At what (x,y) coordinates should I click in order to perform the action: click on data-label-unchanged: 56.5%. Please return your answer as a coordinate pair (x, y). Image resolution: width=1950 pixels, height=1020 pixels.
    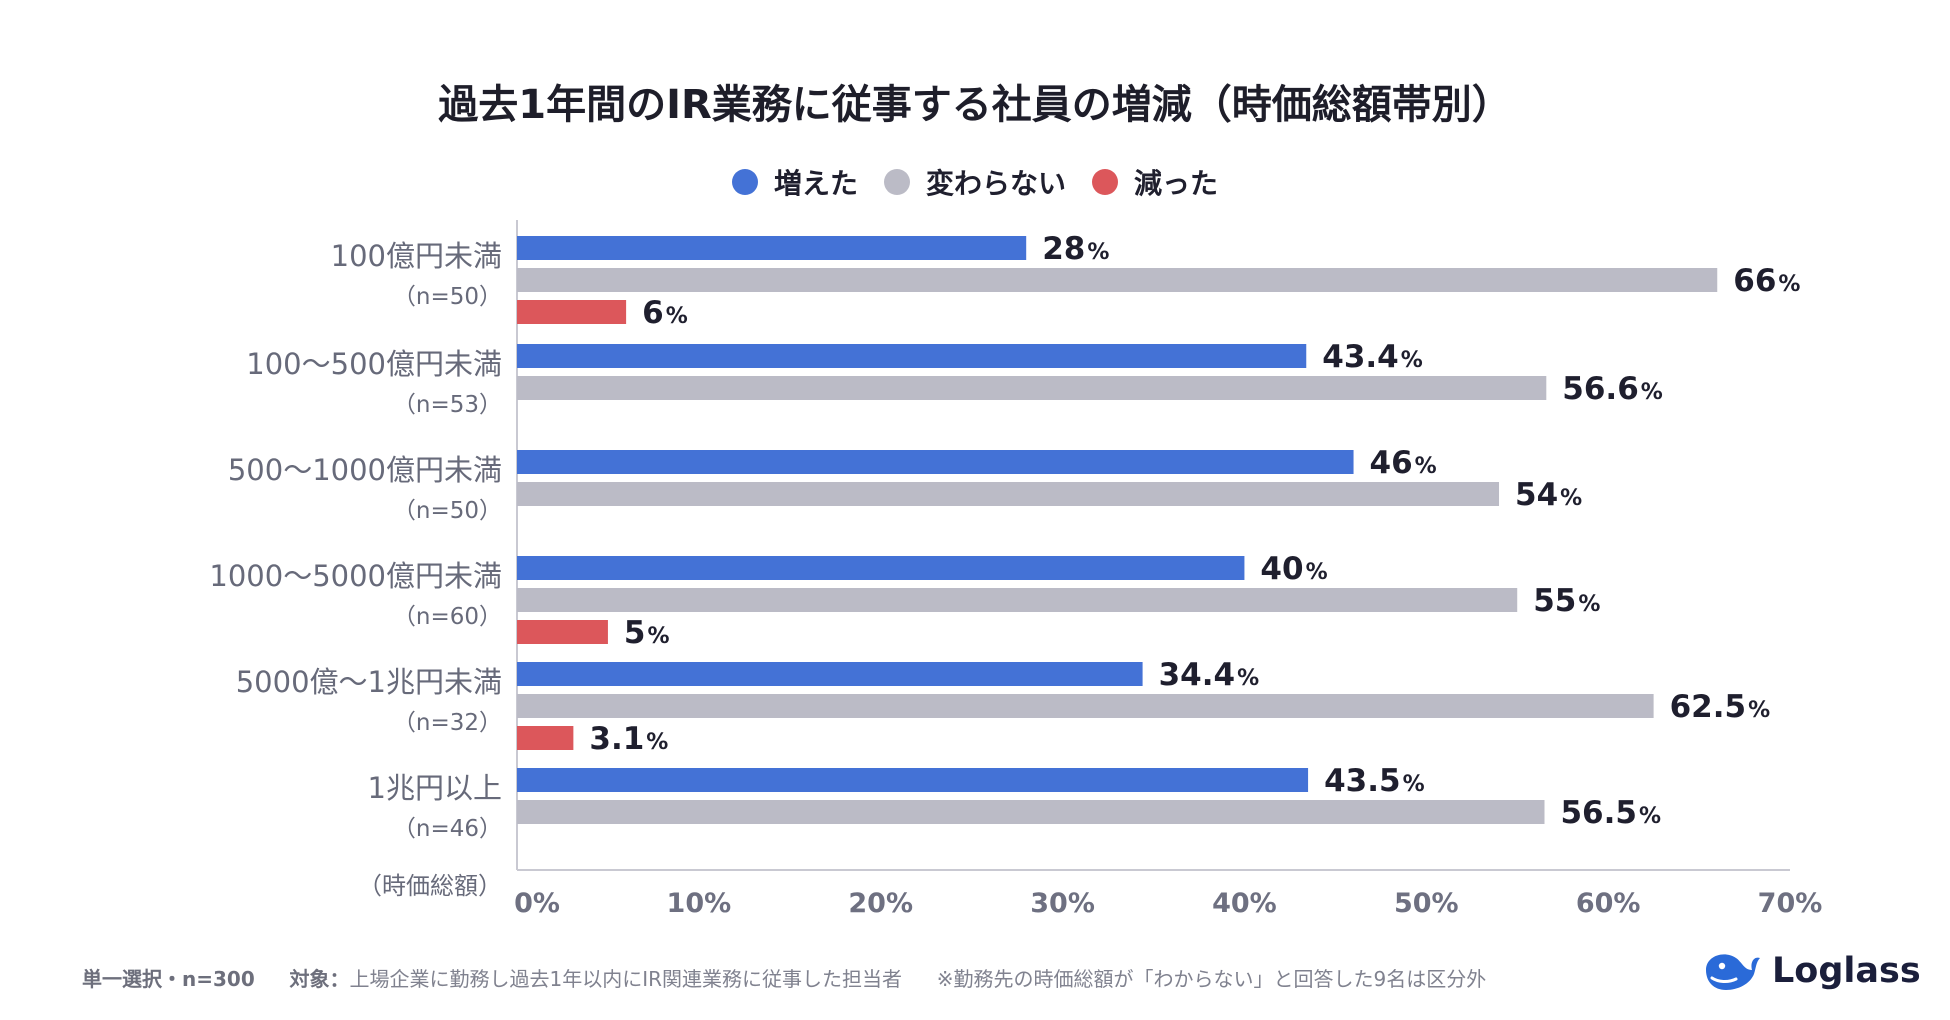
    Looking at the image, I should click on (1610, 813).